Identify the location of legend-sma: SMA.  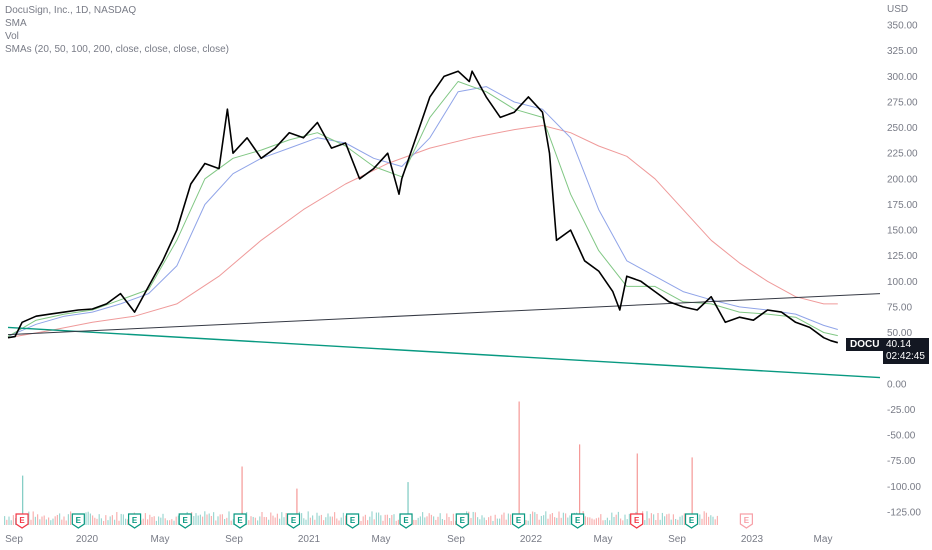
(16, 23).